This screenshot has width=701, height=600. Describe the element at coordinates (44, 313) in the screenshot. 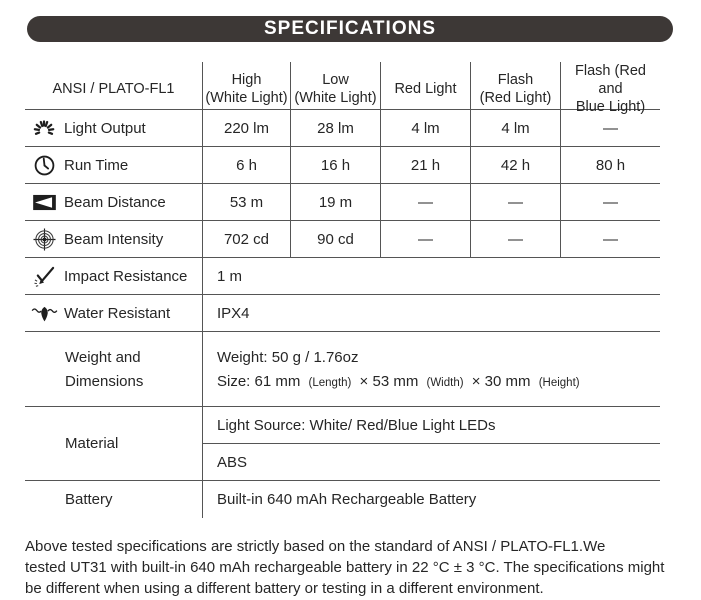

I see `water-resistant-icon` at that location.